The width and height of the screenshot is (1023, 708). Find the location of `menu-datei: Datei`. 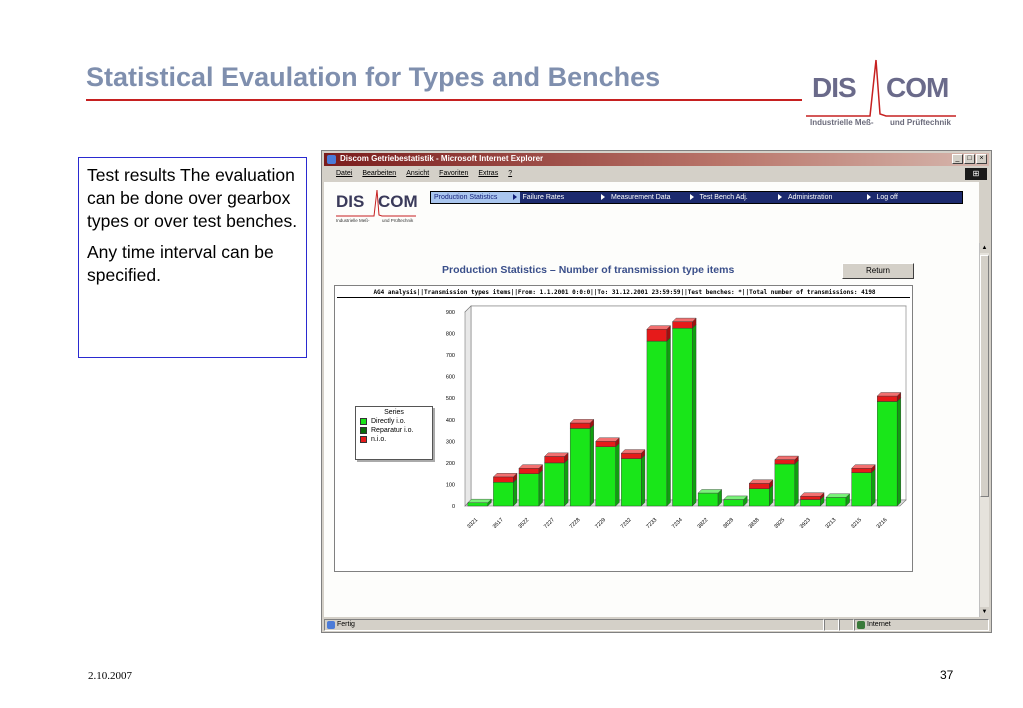

menu-datei: Datei is located at coordinates (344, 173).